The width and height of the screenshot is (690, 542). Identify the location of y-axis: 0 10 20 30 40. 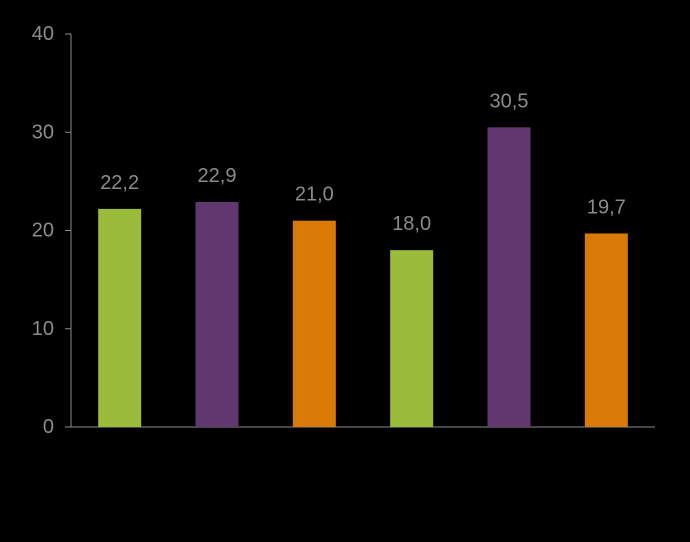
(52, 230).